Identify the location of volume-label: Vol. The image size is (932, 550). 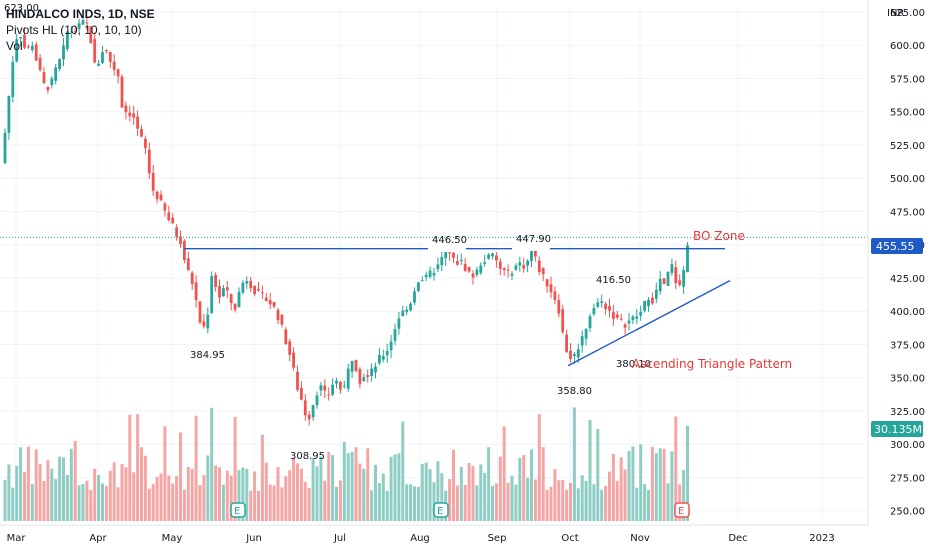
(14, 46).